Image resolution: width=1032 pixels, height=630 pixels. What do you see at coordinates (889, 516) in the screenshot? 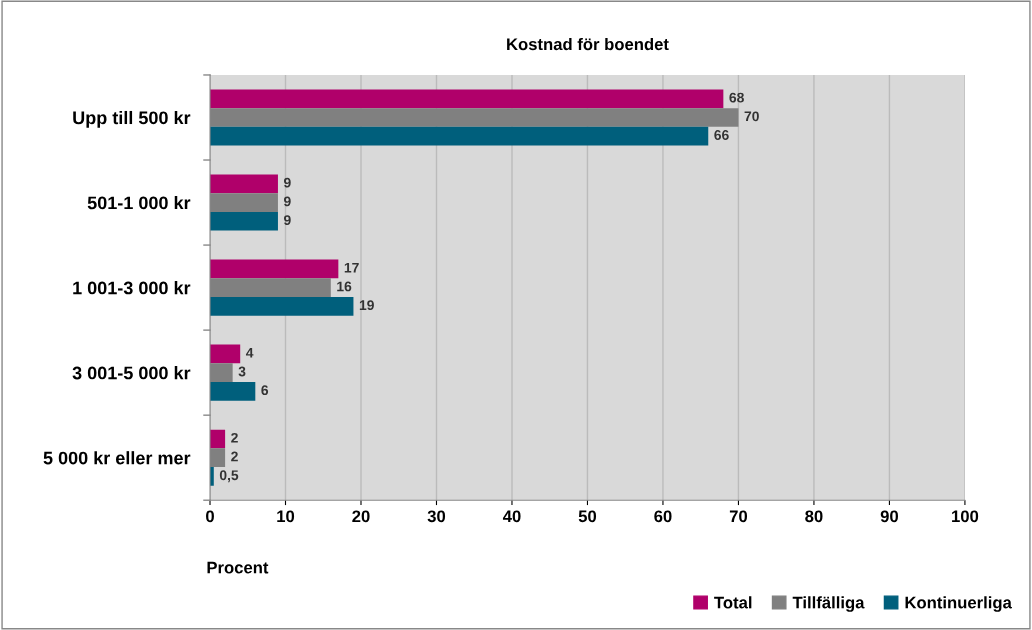
I see `x-tick-label: 90` at bounding box center [889, 516].